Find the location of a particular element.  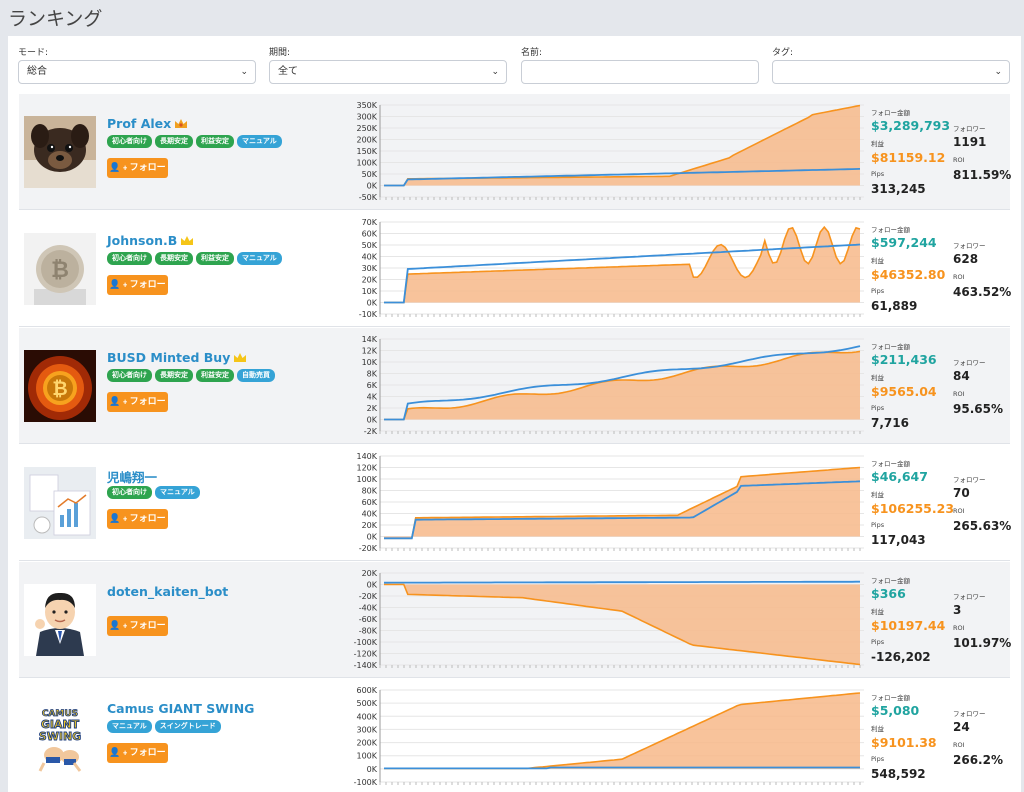

y-tick-label: 400K is located at coordinates (366, 716).